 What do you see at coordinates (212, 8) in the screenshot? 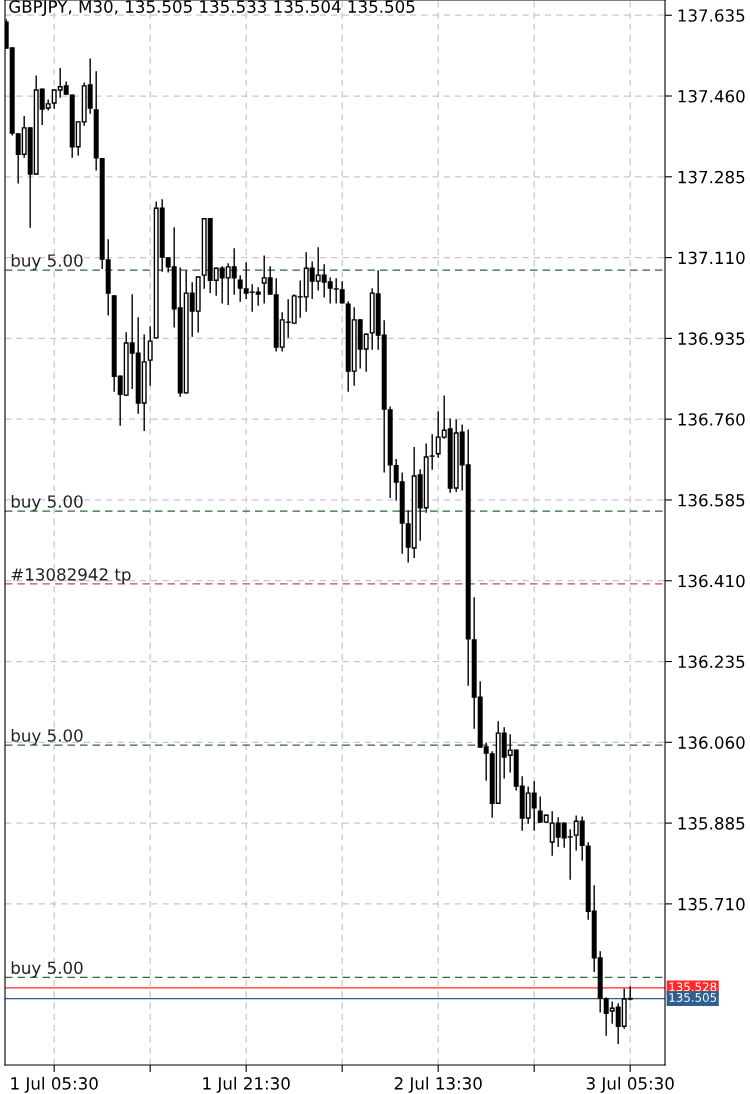
I see `chart-title: GBPJPY, M30, 135.505 135.533 135.504 135.505` at bounding box center [212, 8].